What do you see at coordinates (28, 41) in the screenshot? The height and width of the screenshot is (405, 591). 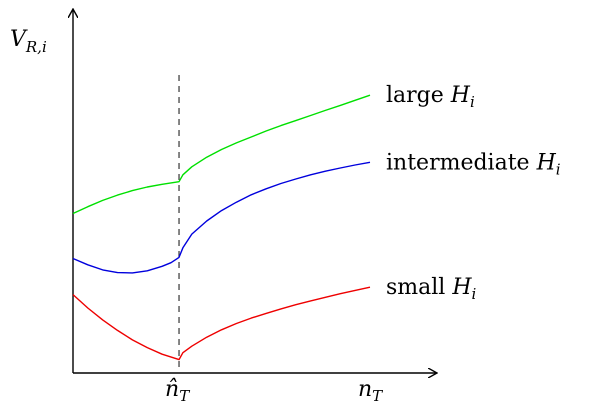 I see `y-axis-label: VR,i` at bounding box center [28, 41].